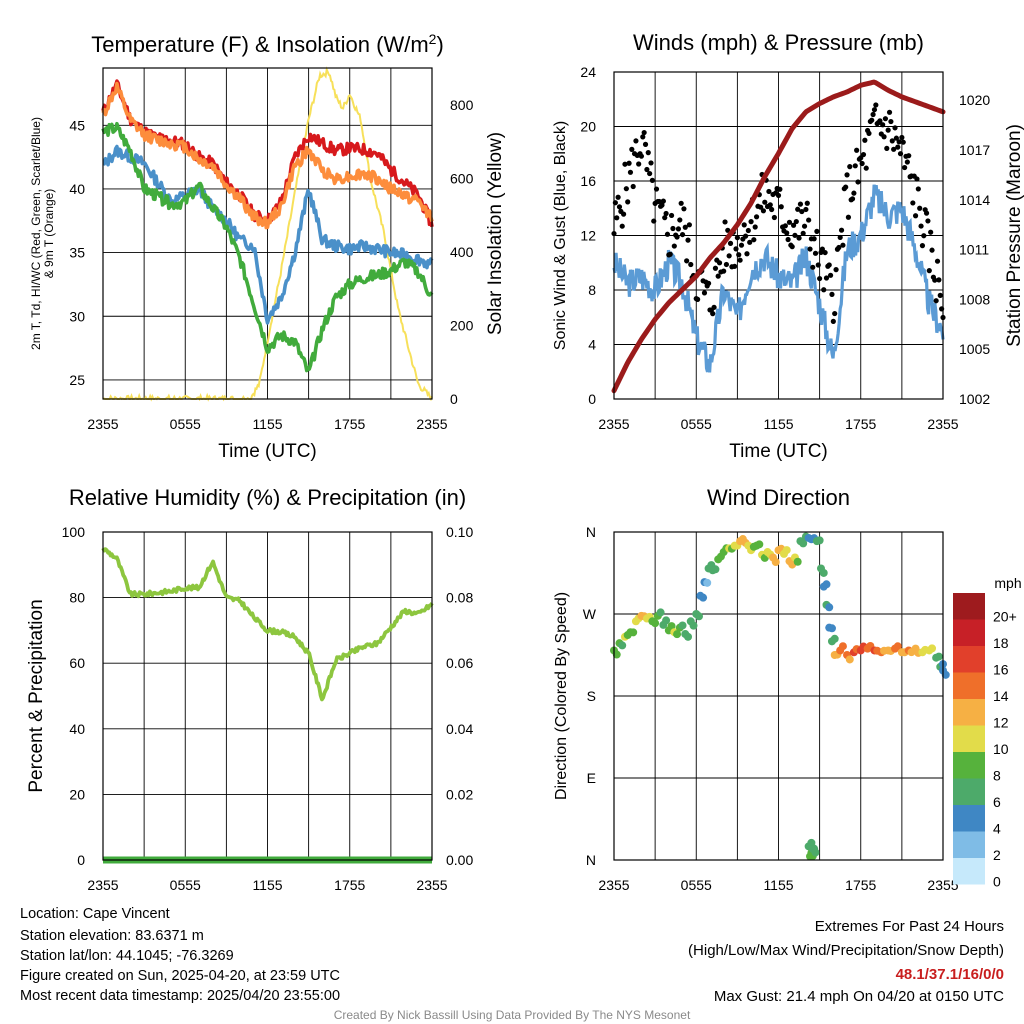 The image size is (1024, 1024). Describe the element at coordinates (590, 614) in the screenshot. I see `y-tick-label: W` at that location.